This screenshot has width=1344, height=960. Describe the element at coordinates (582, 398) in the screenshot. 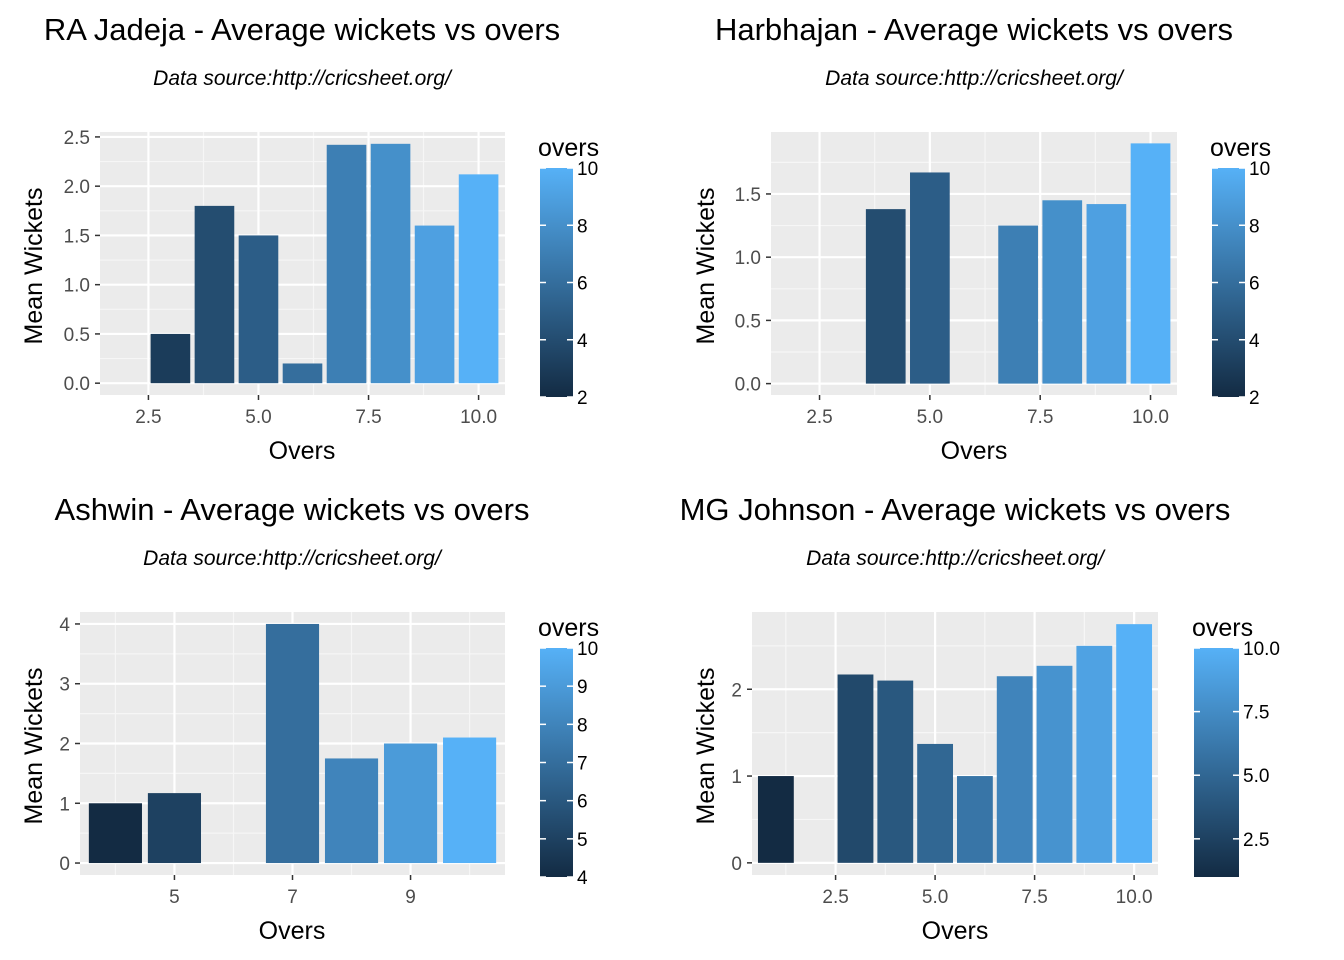

I see `legend-tick-label: 2` at that location.